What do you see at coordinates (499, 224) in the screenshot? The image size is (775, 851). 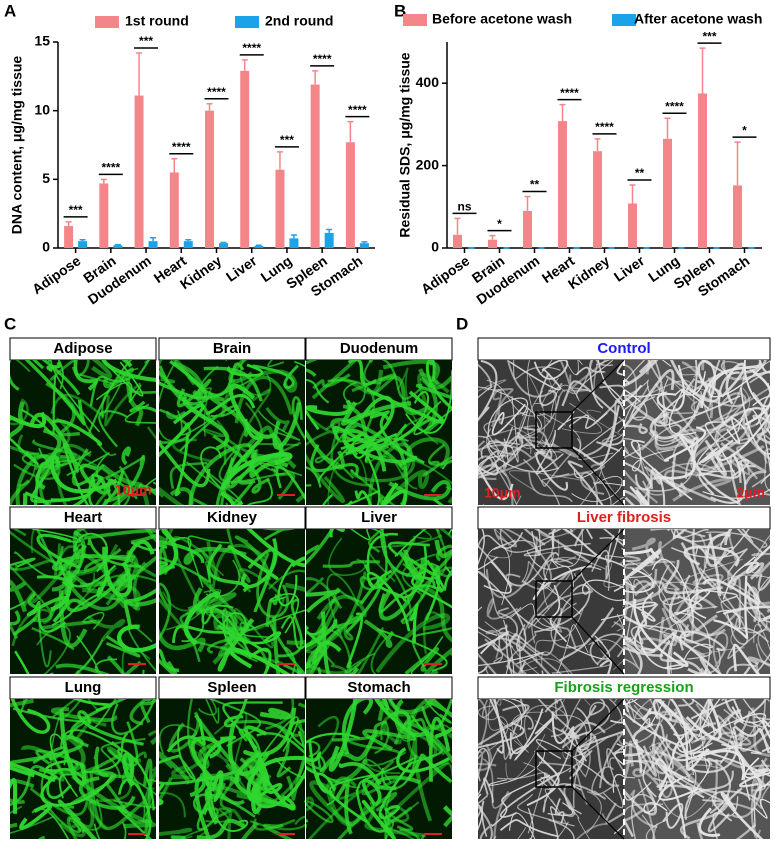 I see `significance-label: *` at bounding box center [499, 224].